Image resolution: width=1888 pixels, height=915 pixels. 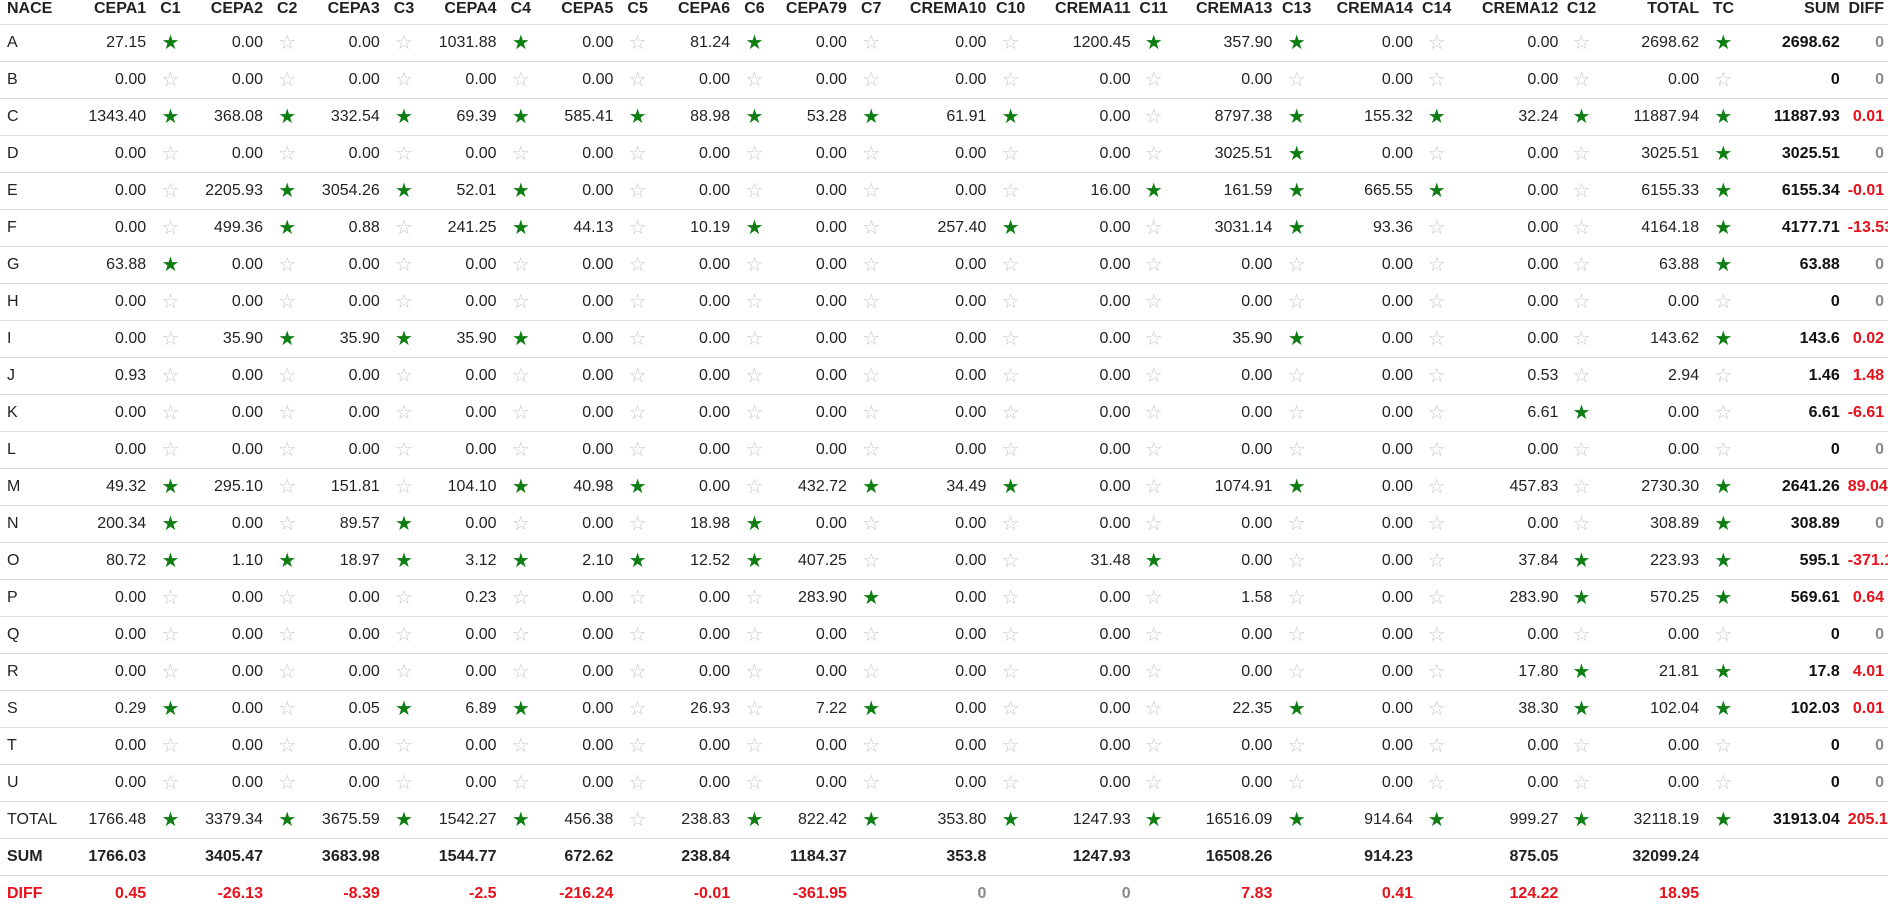 I want to click on diff-value-cell: 0.45, so click(x=112, y=893).